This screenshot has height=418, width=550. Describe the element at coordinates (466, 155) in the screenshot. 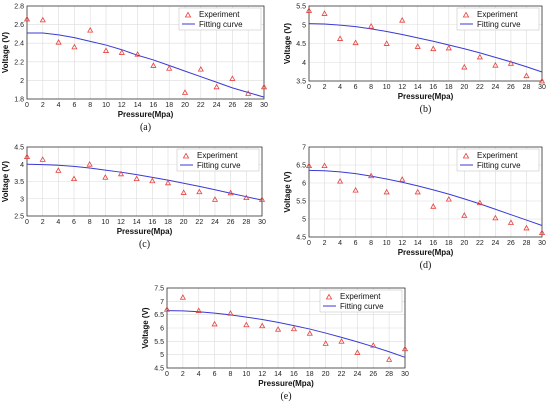

I see `legend-experiment-marker` at that location.